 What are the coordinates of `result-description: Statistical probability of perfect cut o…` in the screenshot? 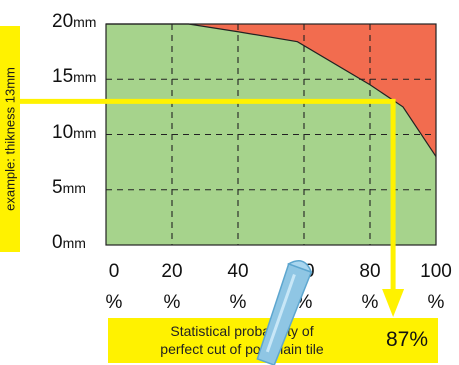 It's located at (242, 340).